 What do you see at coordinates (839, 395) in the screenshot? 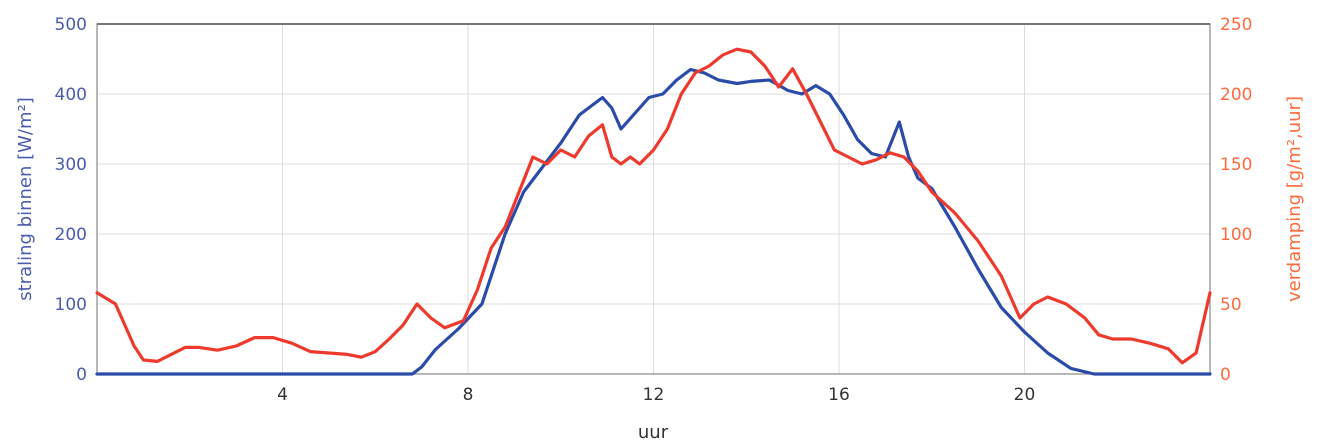
I see `x-tick-label: 16` at bounding box center [839, 395].